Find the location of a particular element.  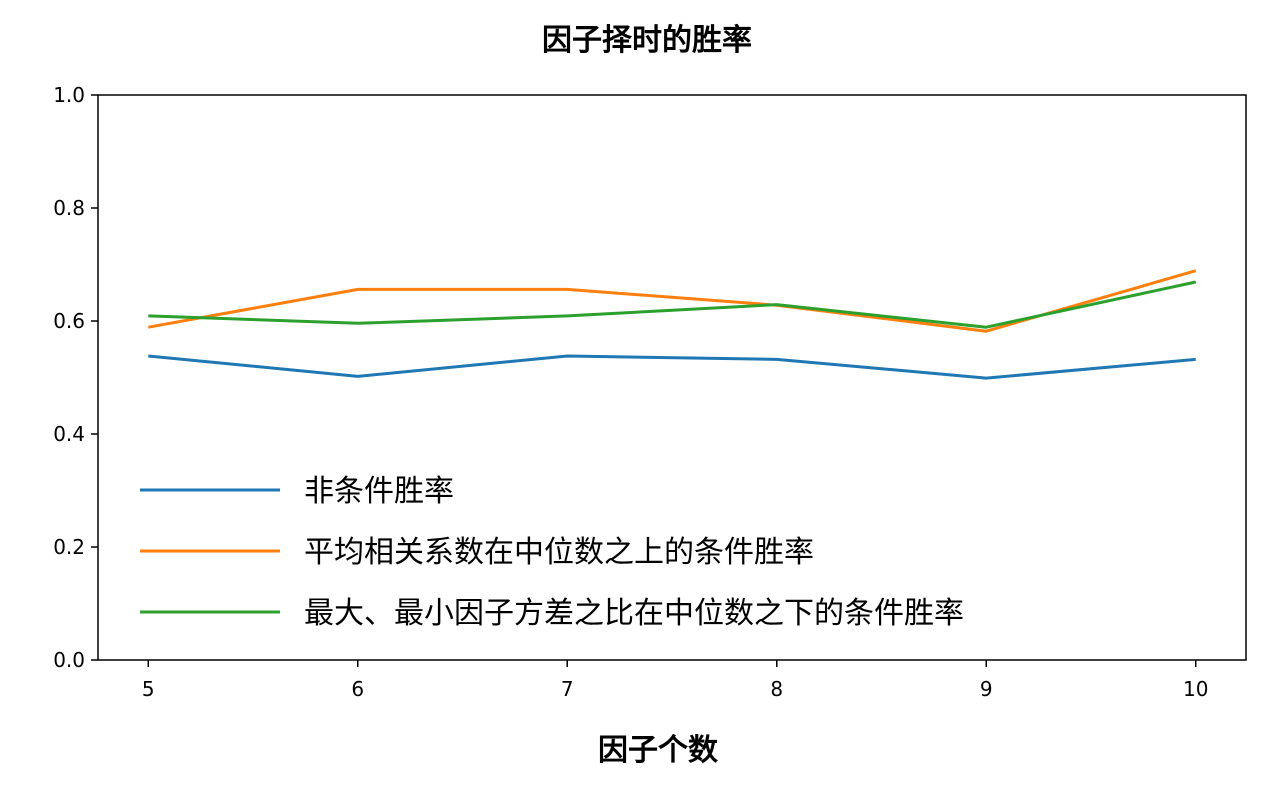

legend-label-3: 最大、最小因子方差之比在中位数之下的条件胜率 is located at coordinates (634, 613).